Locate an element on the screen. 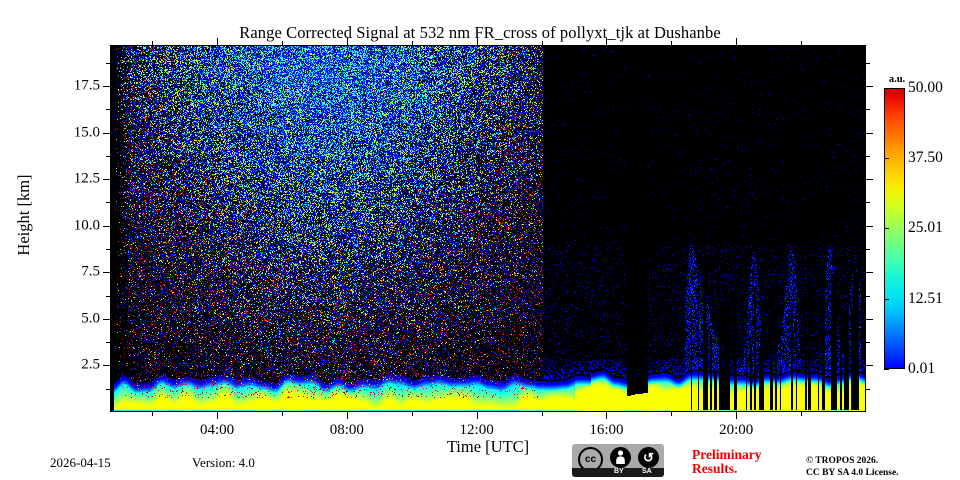 The width and height of the screenshot is (960, 480). cc-strip: BY SA is located at coordinates (618, 472).